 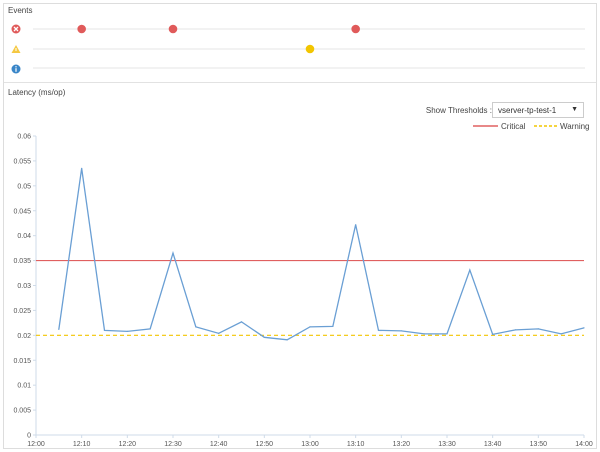 What do you see at coordinates (300, 82) in the screenshot?
I see `section-divider` at bounding box center [300, 82].